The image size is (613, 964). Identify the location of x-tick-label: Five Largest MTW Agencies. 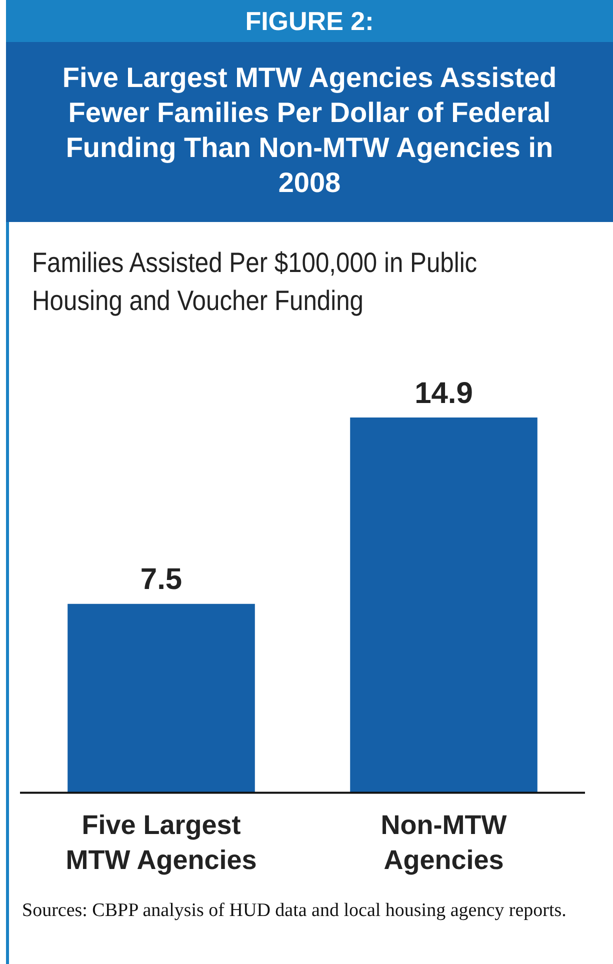
(161, 842).